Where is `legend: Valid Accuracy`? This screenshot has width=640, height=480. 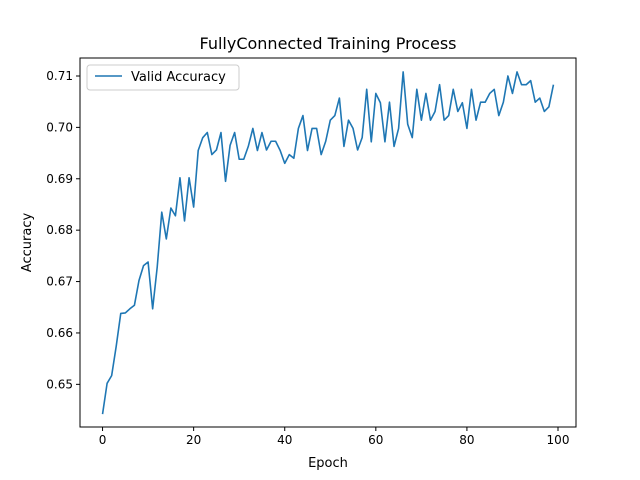 legend: Valid Accuracy is located at coordinates (163, 77).